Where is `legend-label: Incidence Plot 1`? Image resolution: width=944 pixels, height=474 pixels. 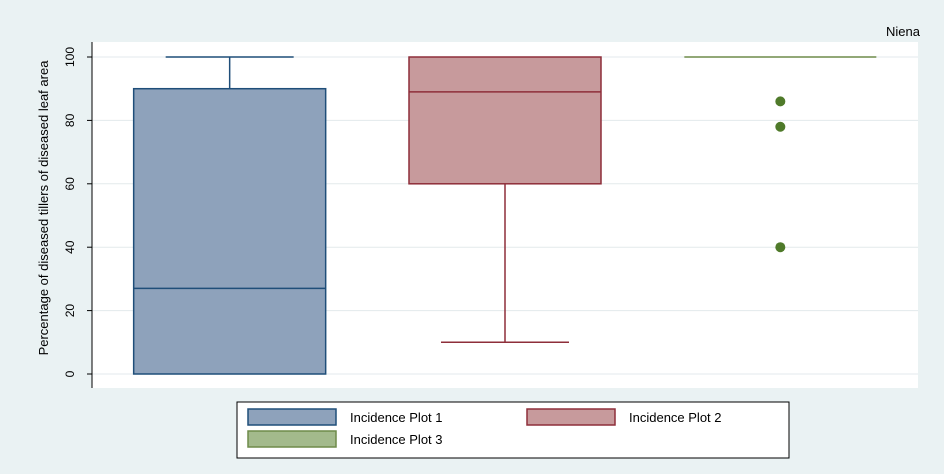
legend-label: Incidence Plot 1 is located at coordinates (396, 417).